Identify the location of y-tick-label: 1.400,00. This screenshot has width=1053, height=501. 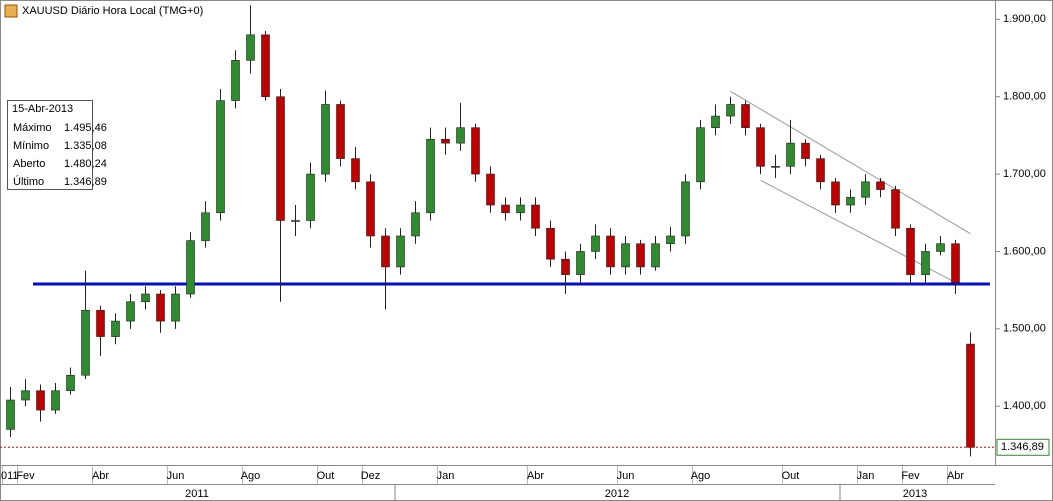
(1024, 406).